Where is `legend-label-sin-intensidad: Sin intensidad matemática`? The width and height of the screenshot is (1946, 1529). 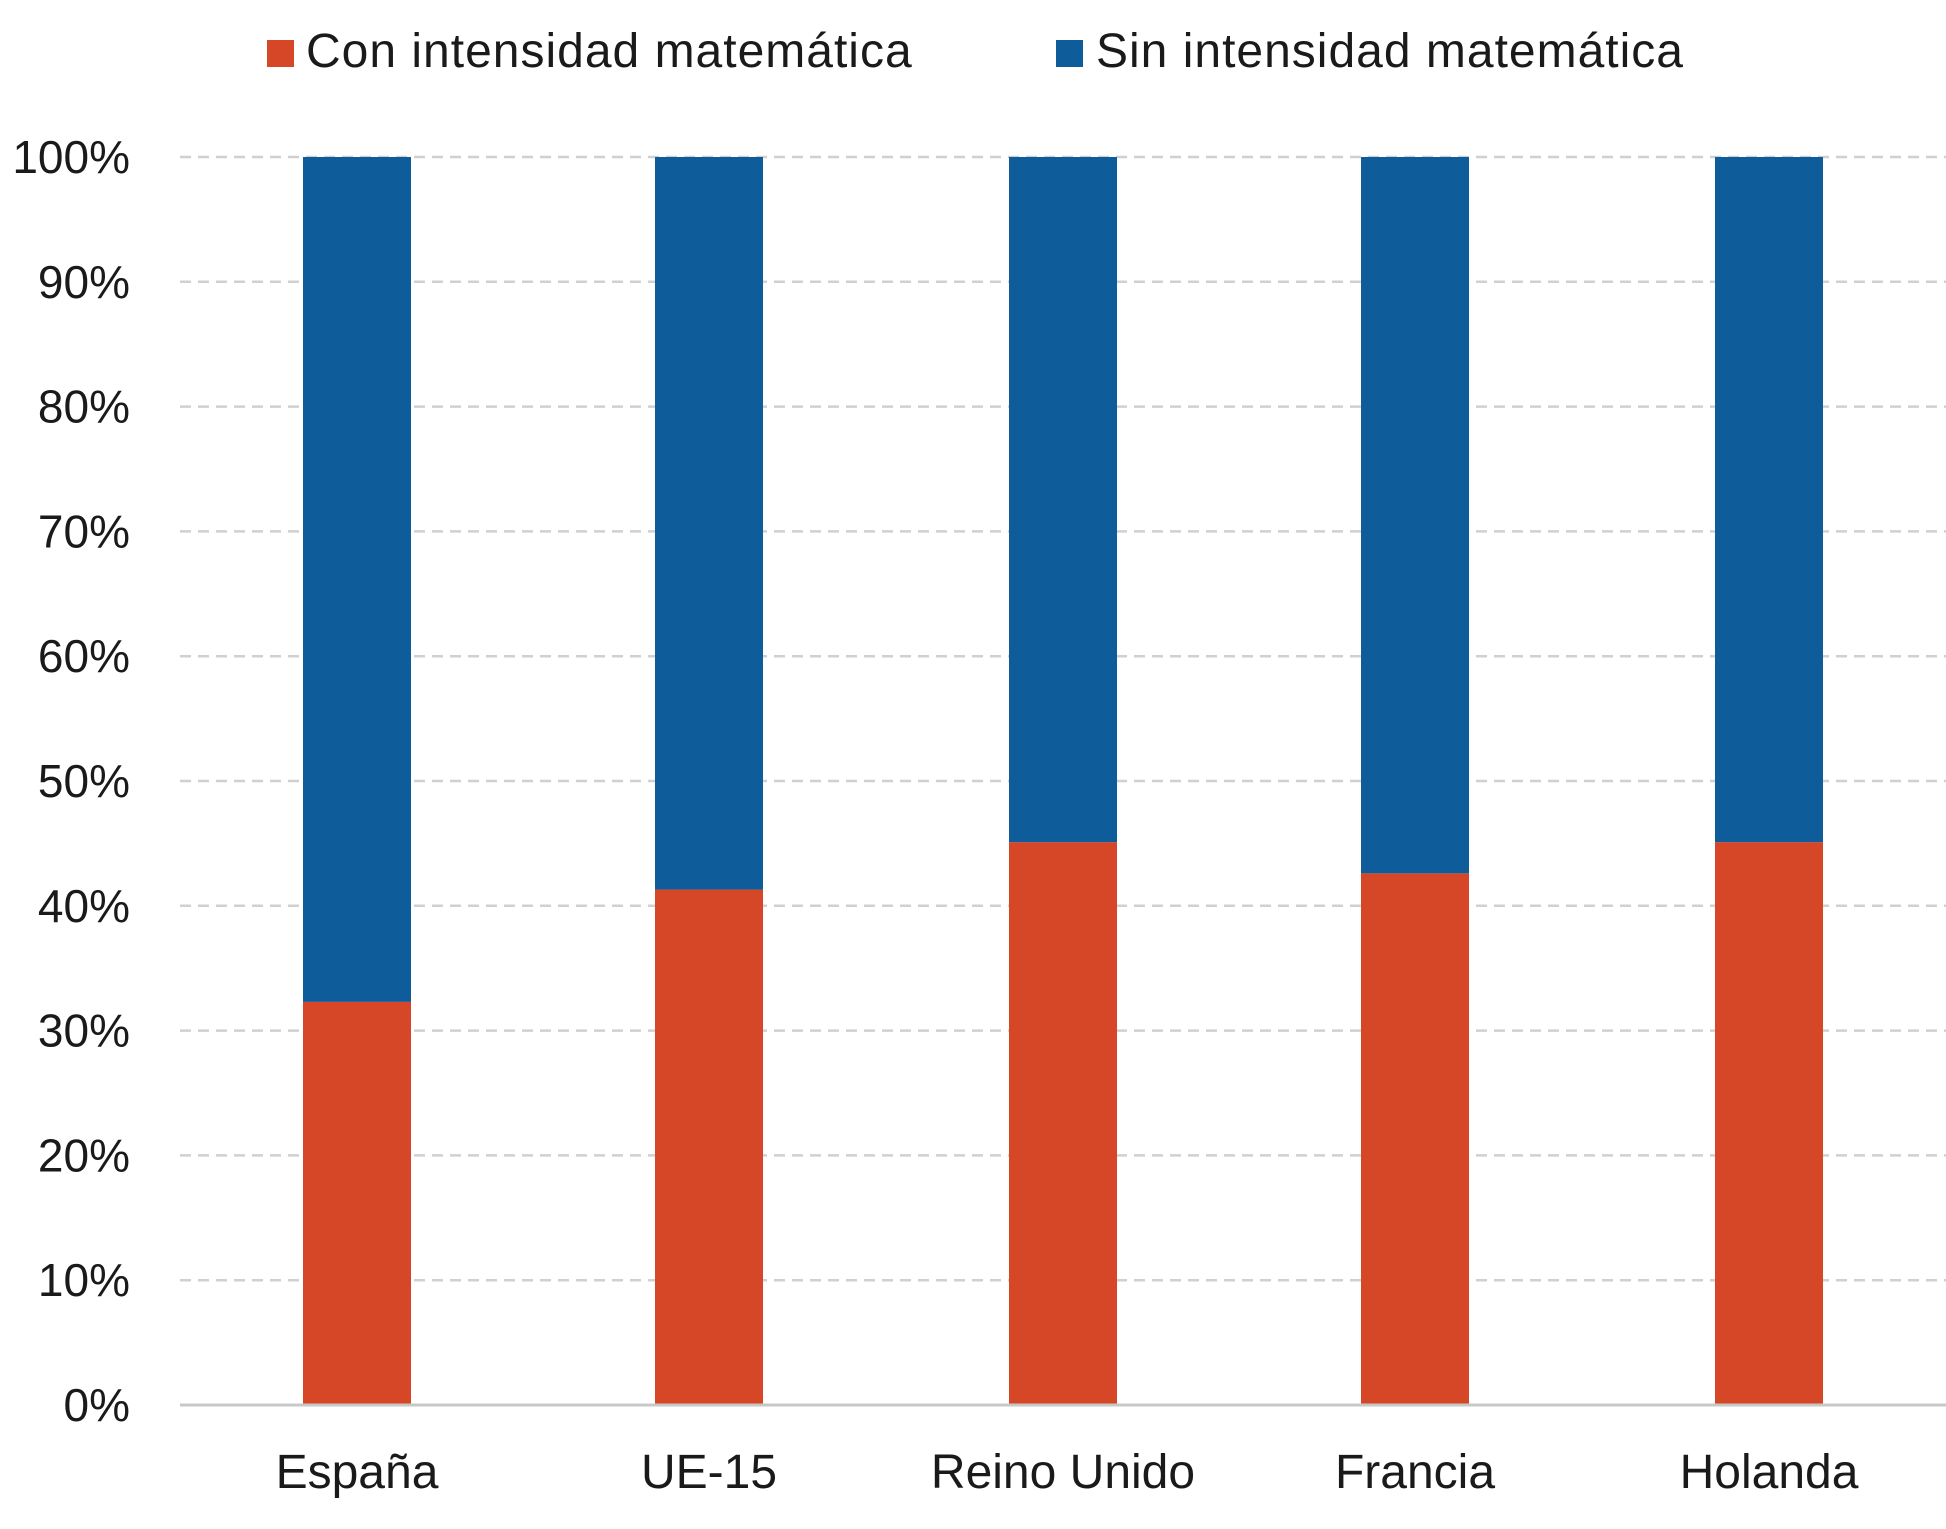
legend-label-sin-intensidad: Sin intensidad matemática is located at coordinates (1390, 51).